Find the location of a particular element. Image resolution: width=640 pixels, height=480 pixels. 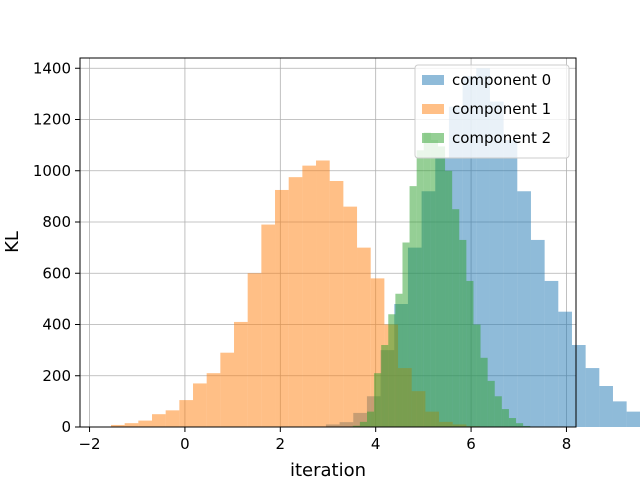

x-tick-label-4: 6 is located at coordinates (471, 444).